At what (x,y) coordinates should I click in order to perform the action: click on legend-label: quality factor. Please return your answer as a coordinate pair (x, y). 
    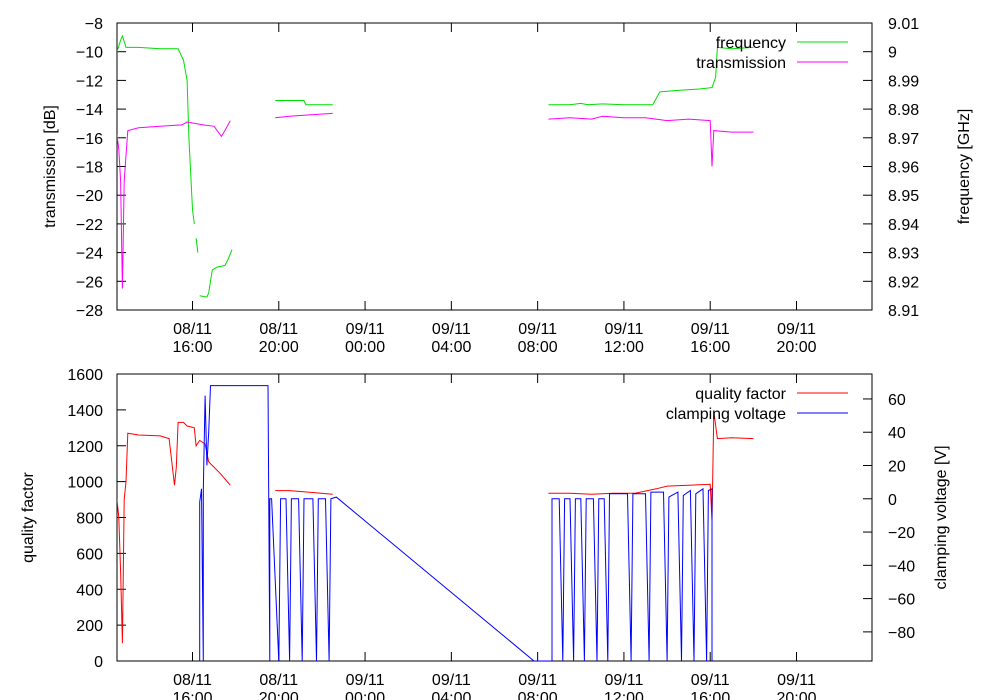
    Looking at the image, I should click on (740, 394).